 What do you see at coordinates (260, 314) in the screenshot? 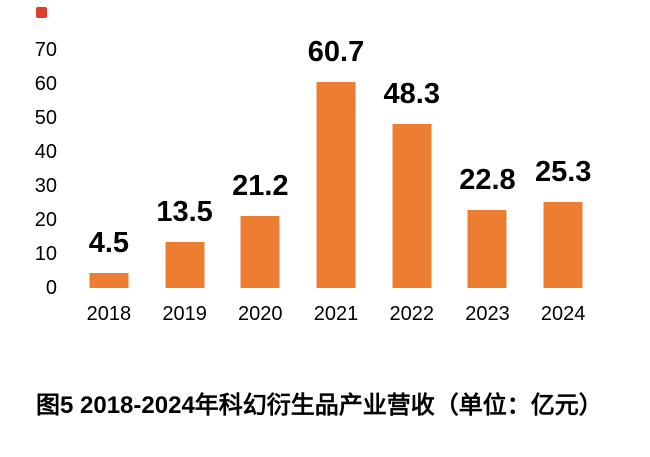
I see `x-axis-label: 2020` at bounding box center [260, 314].